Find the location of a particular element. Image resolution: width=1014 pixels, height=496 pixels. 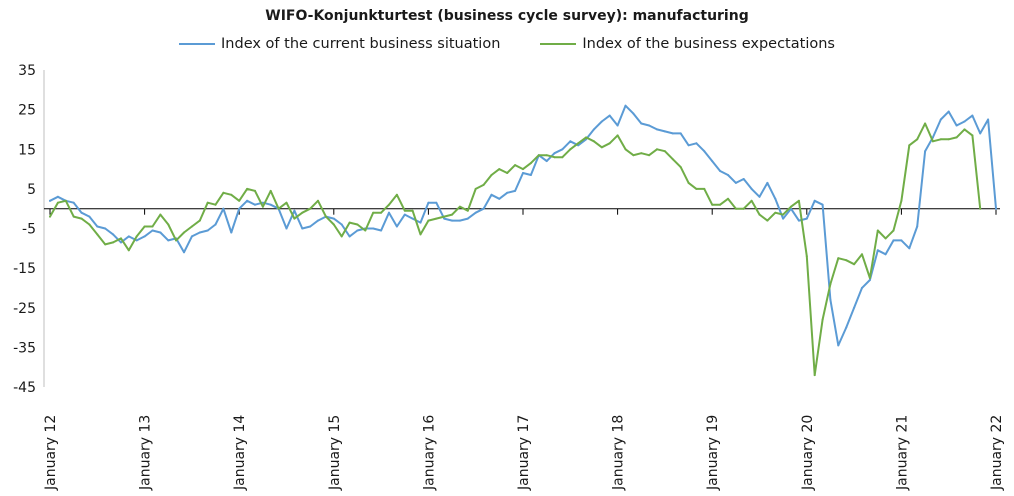

legend-item-expectations: Index of the business expectations is located at coordinates (687, 44).